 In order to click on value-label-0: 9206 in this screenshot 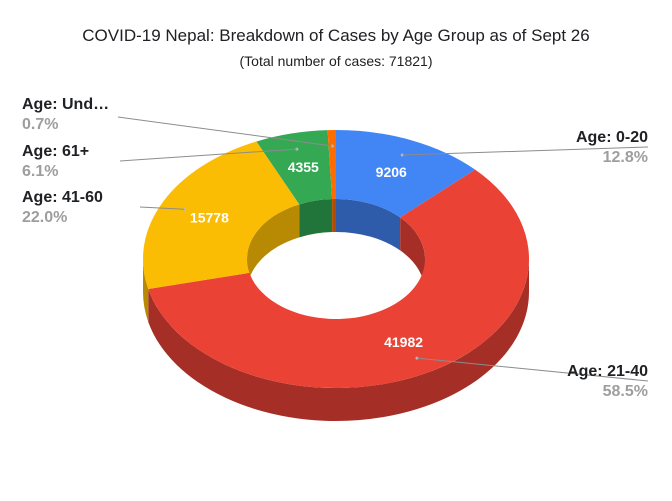, I will do `click(391, 172)`.